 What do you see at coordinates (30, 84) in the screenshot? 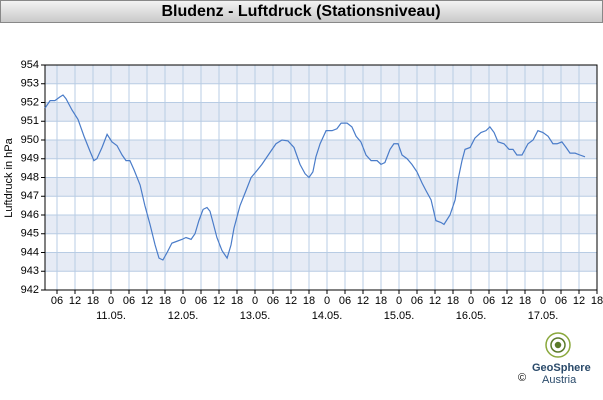
I see `y-tick-label: 953` at bounding box center [30, 84].